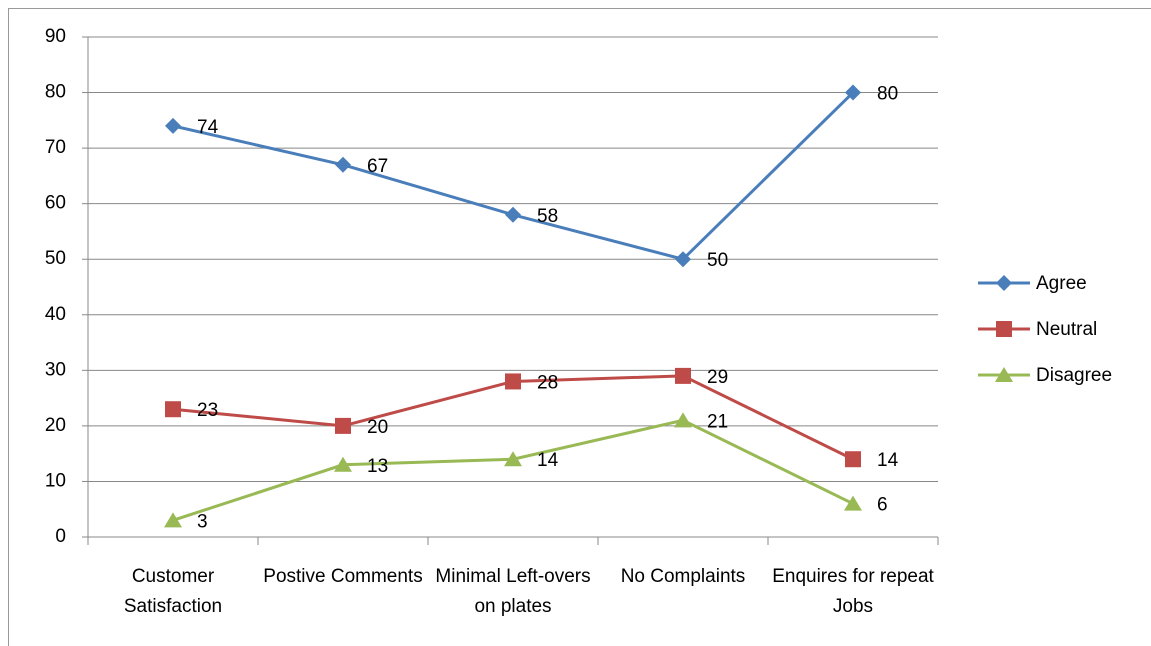  I want to click on data-label: 3, so click(202, 521).